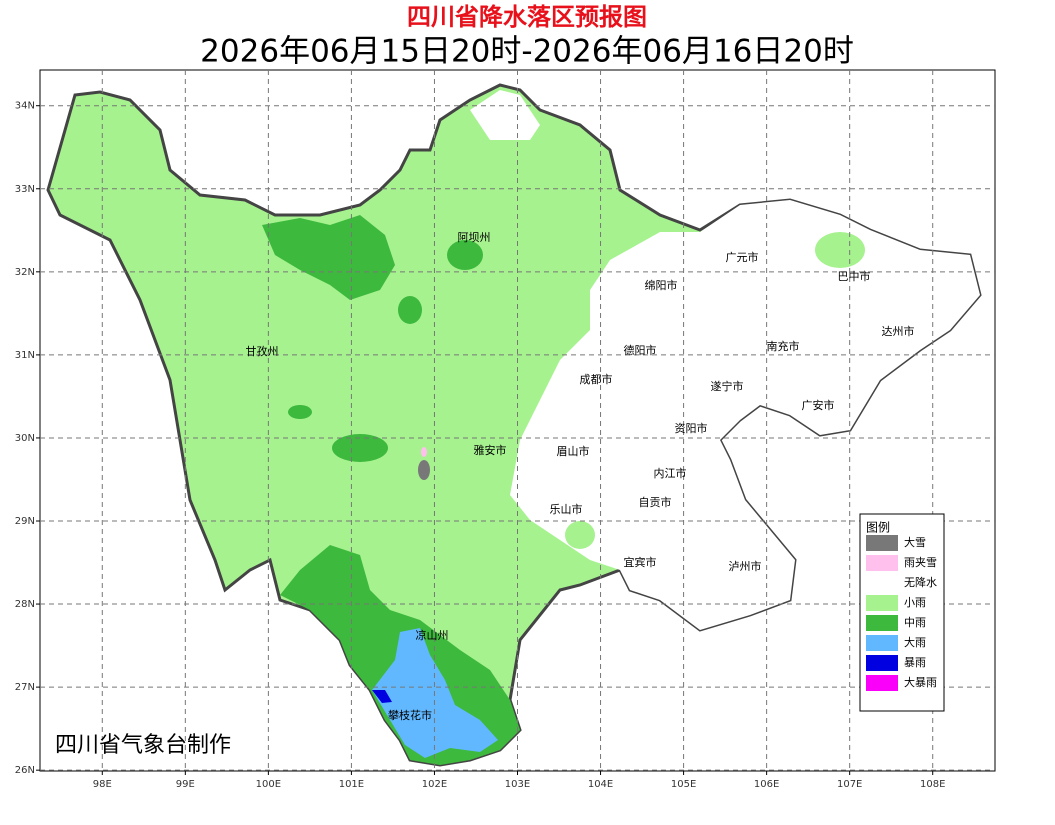  What do you see at coordinates (818, 405) in the screenshot?
I see `city-label: 广安市` at bounding box center [818, 405].